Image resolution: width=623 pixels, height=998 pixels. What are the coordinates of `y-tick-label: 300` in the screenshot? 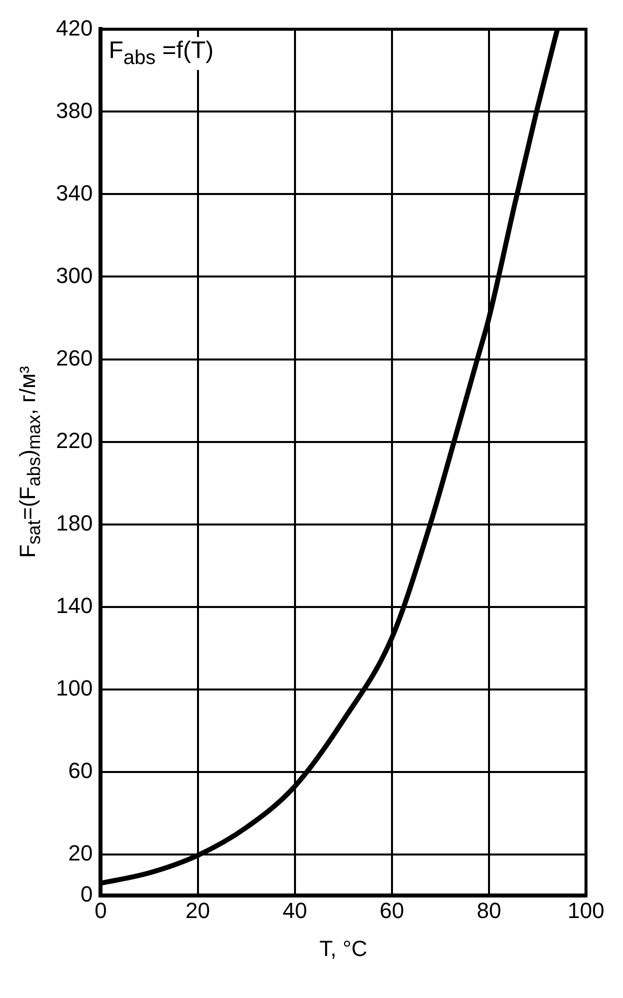 It's located at (74, 275).